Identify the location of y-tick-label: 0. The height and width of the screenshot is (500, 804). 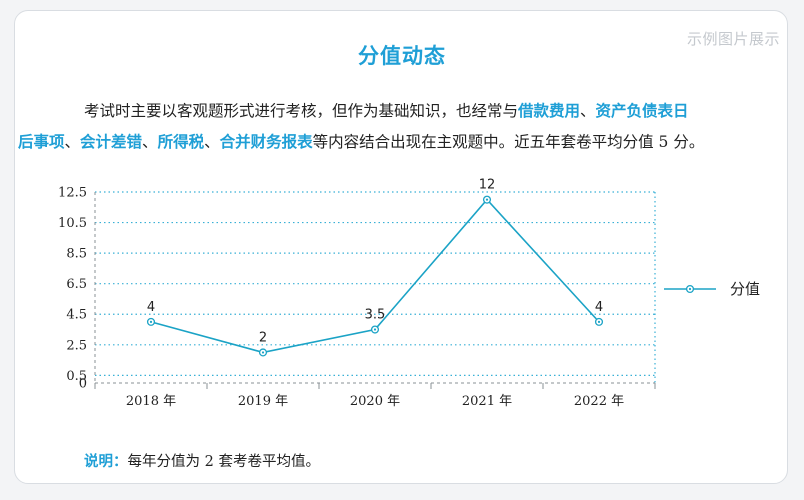
(83, 384).